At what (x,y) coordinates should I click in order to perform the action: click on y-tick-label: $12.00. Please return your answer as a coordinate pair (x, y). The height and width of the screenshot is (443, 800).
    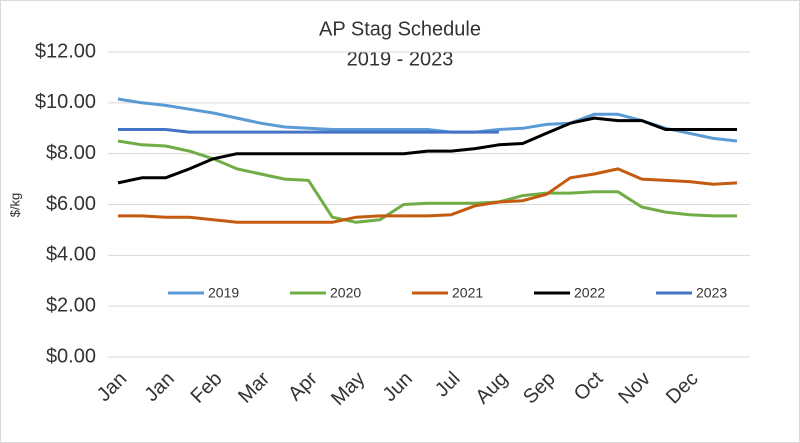
    Looking at the image, I should click on (65, 51).